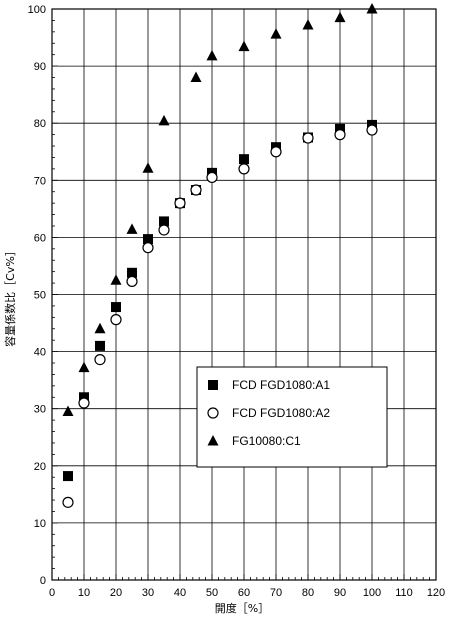 The image size is (450, 621). I want to click on y-tick-label: 60, so click(40, 238).